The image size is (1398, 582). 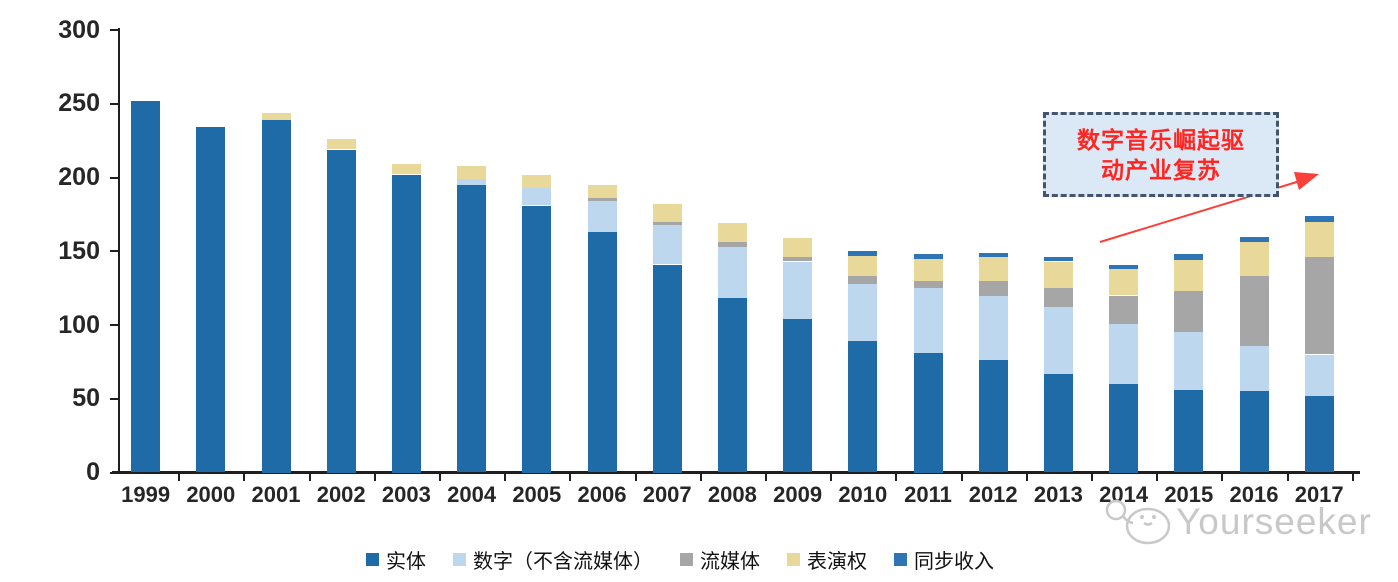 What do you see at coordinates (1319, 494) in the screenshot?
I see `x-tick-label: 2017` at bounding box center [1319, 494].